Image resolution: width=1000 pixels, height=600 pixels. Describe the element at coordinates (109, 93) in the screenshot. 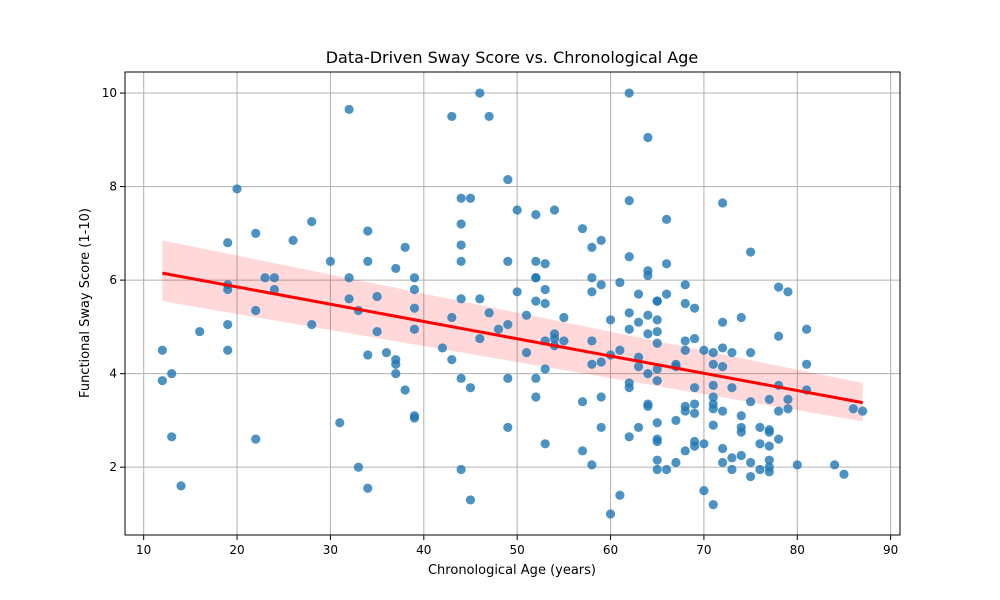

I see `y-tick-label: 10` at that location.